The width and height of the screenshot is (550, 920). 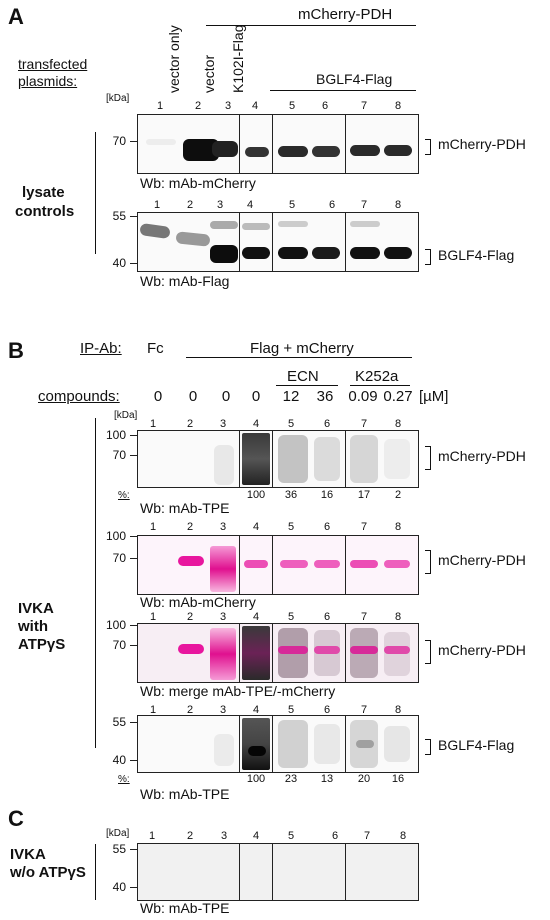 I want to click on flag-mcherry-group-line, so click(x=299, y=357).